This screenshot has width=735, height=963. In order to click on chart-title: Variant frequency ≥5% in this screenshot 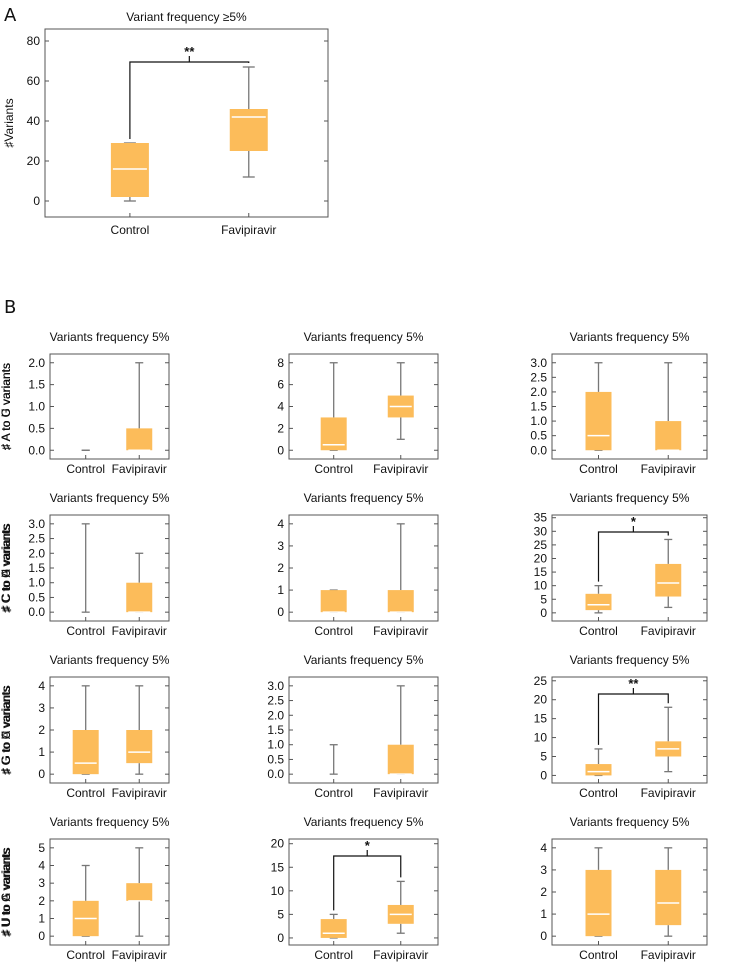, I will do `click(186, 17)`.